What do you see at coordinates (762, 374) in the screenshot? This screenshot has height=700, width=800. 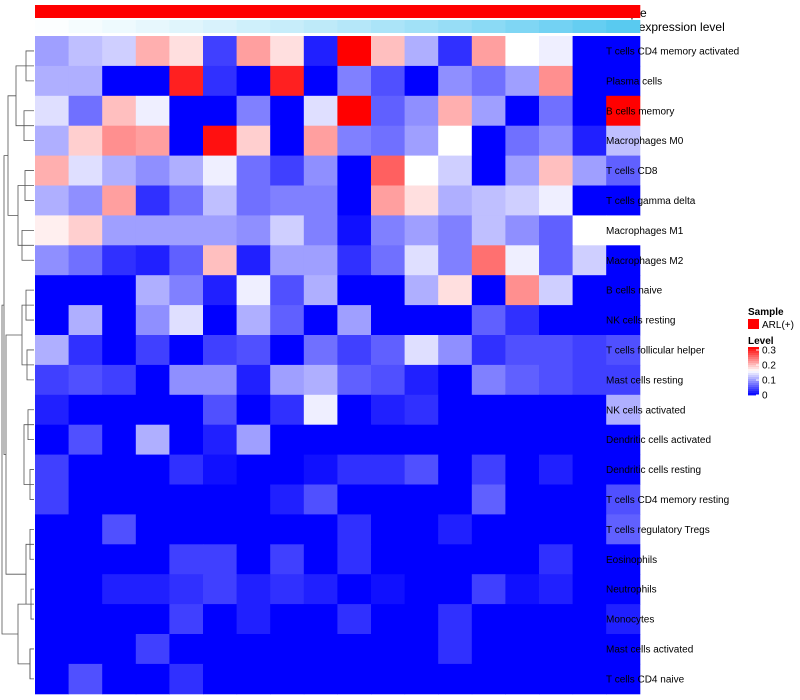 I see `legend-level-colorbar: 0.3 0.2 0.1 0` at bounding box center [762, 374].